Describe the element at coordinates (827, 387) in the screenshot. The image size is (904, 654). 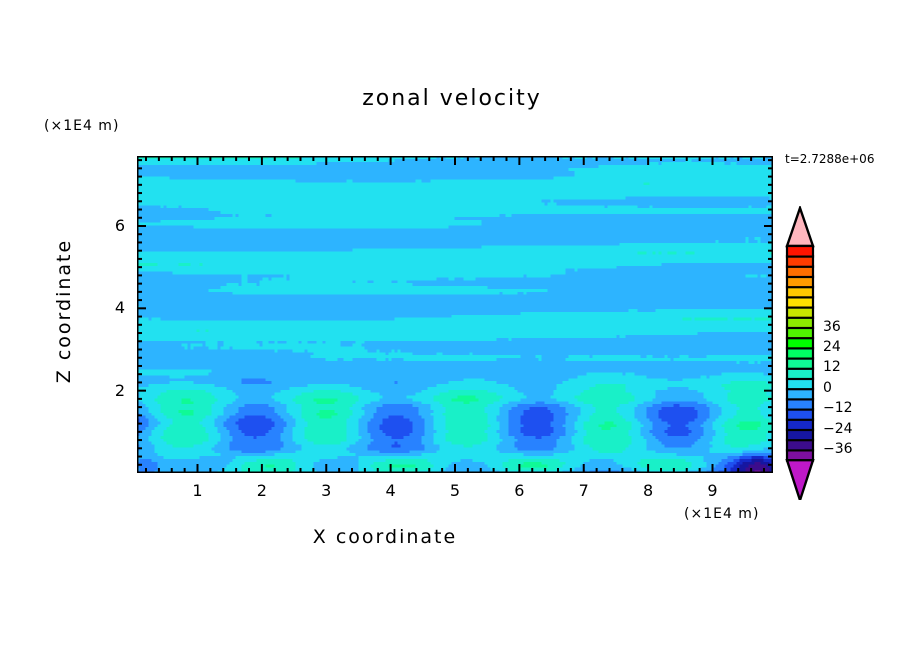
I see `colorbar-tick-label: 0` at that location.